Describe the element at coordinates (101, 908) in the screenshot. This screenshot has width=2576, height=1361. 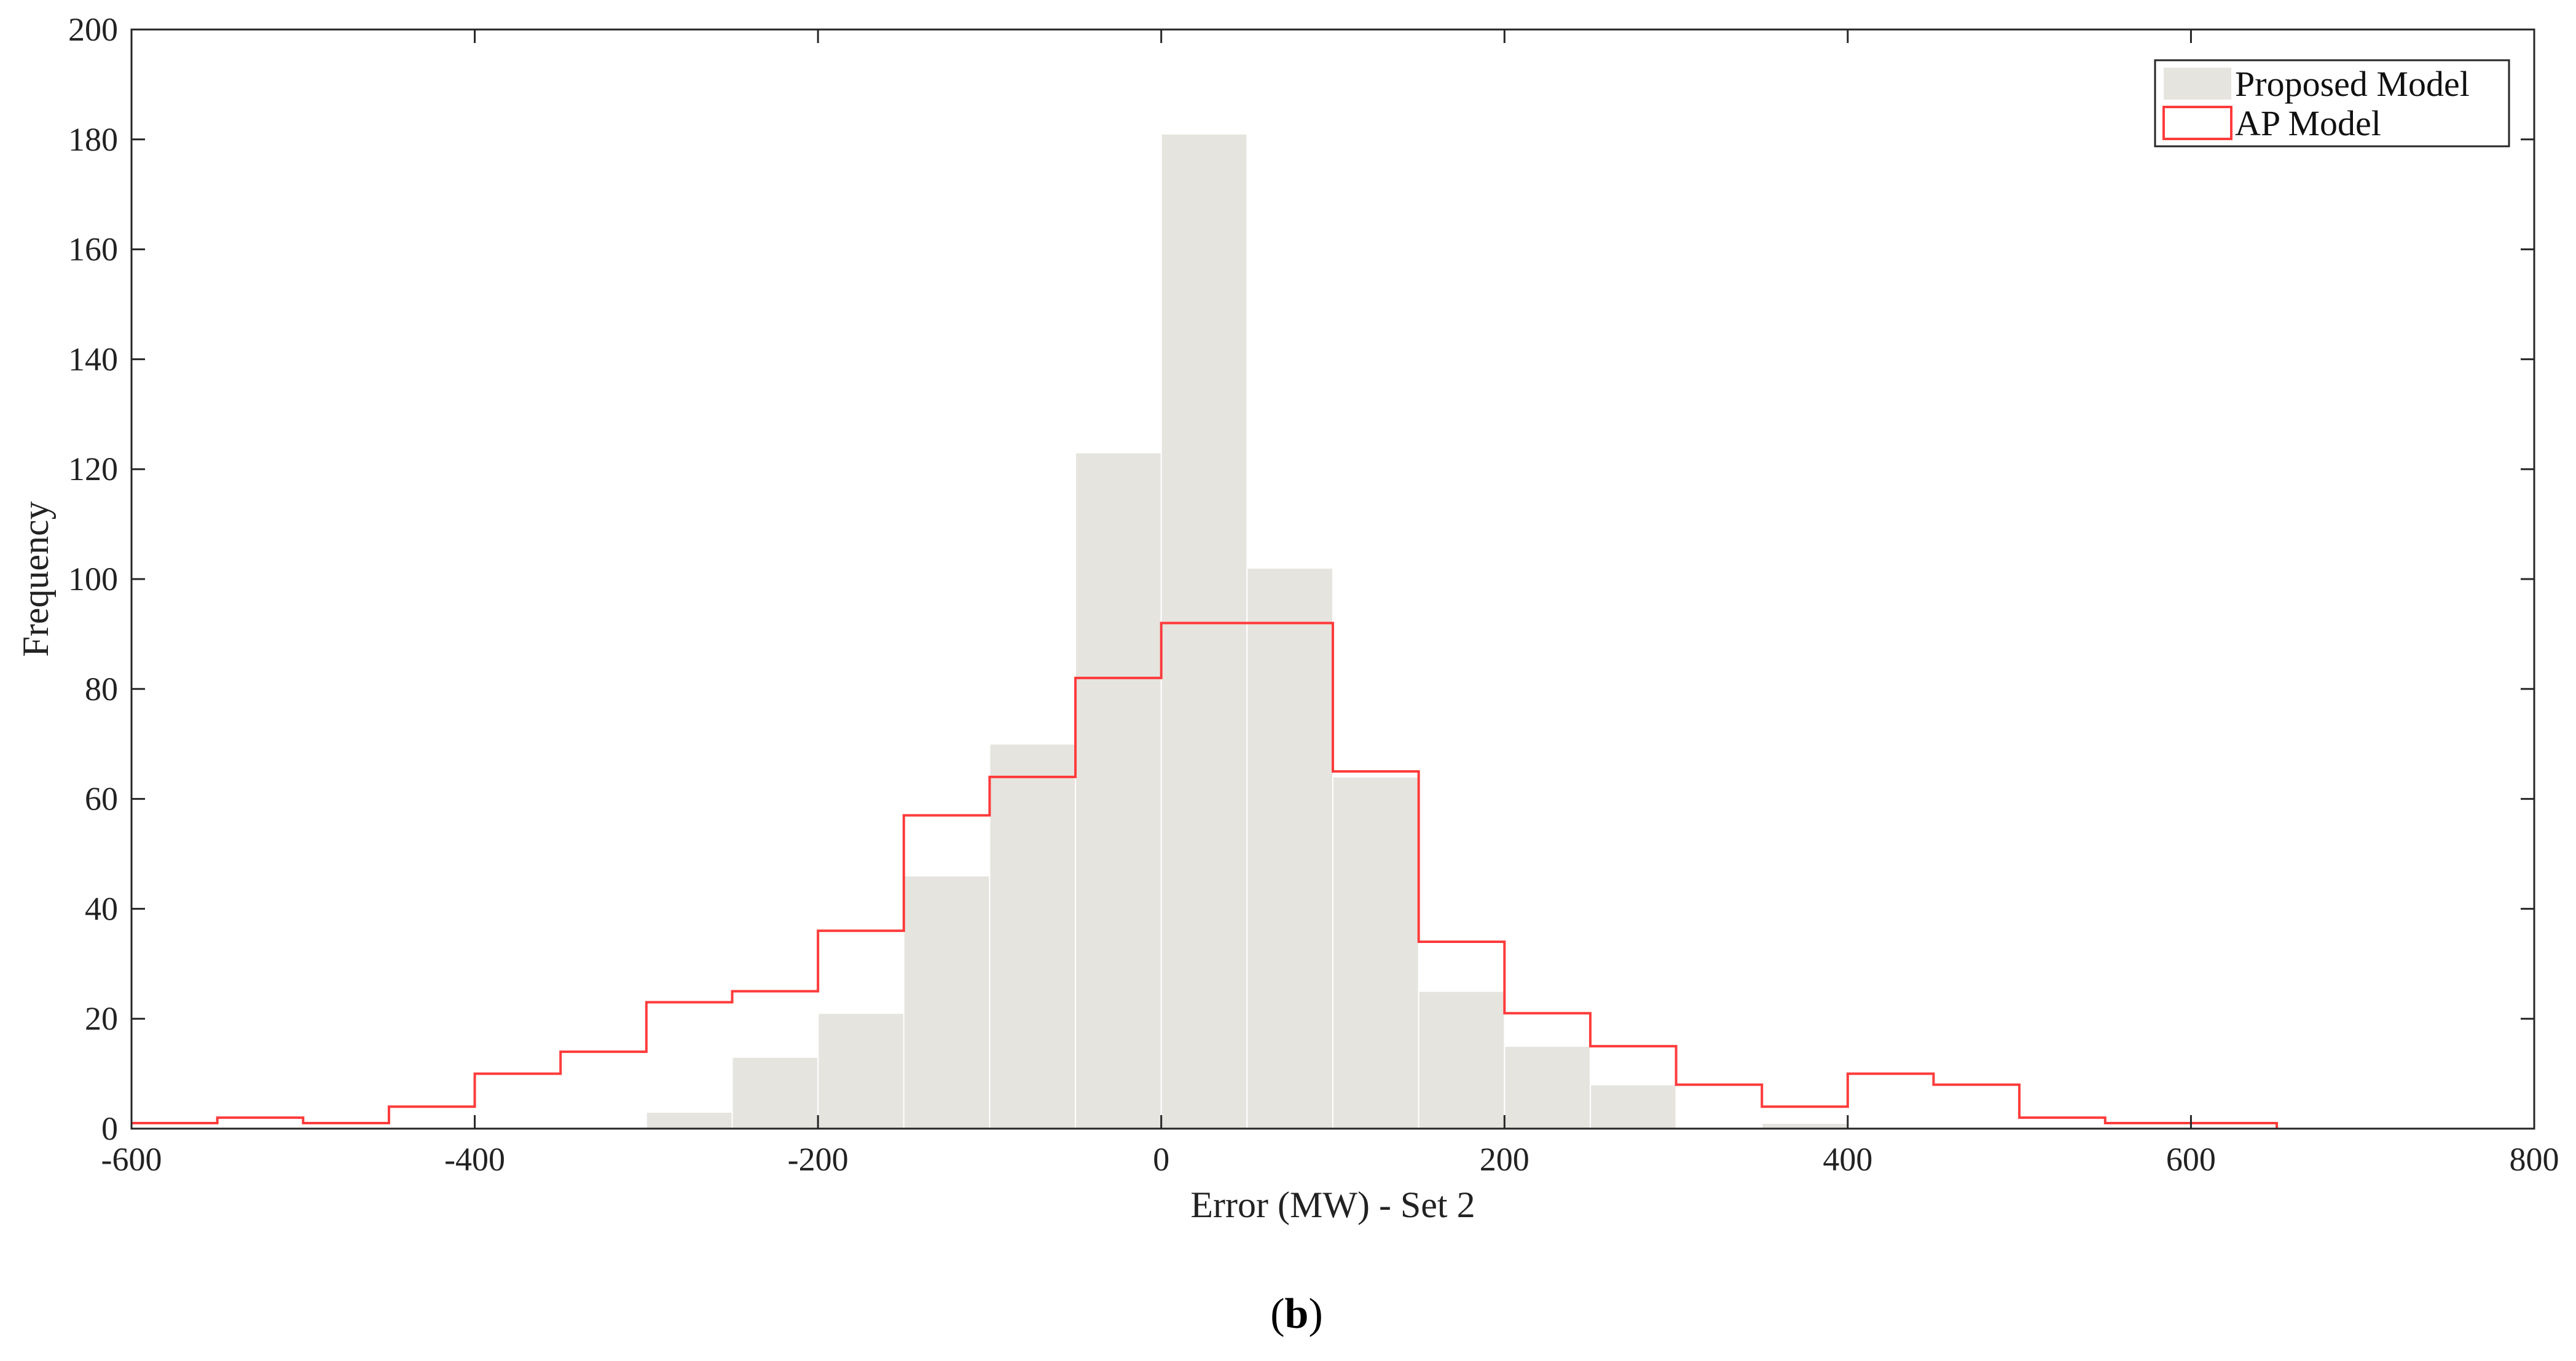
I see `y-tick-label: 40` at that location.